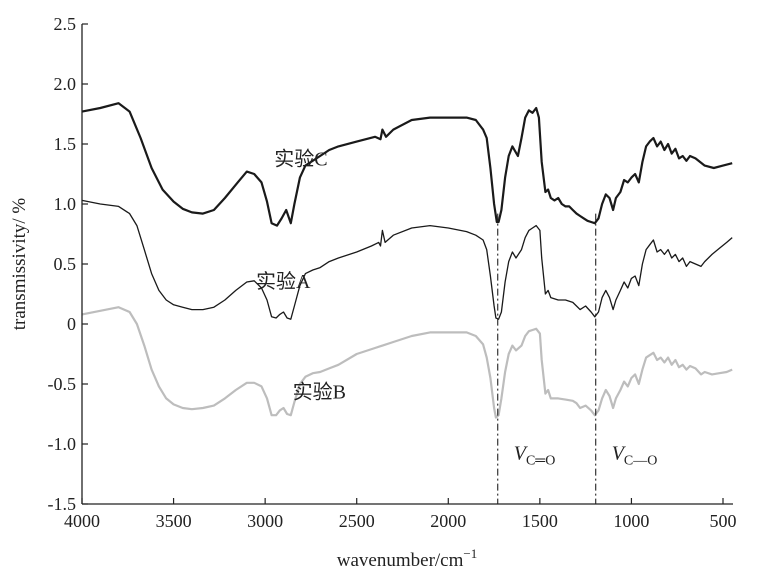 The image size is (762, 583). Describe the element at coordinates (357, 521) in the screenshot. I see `x-tick-label: 2500` at that location.